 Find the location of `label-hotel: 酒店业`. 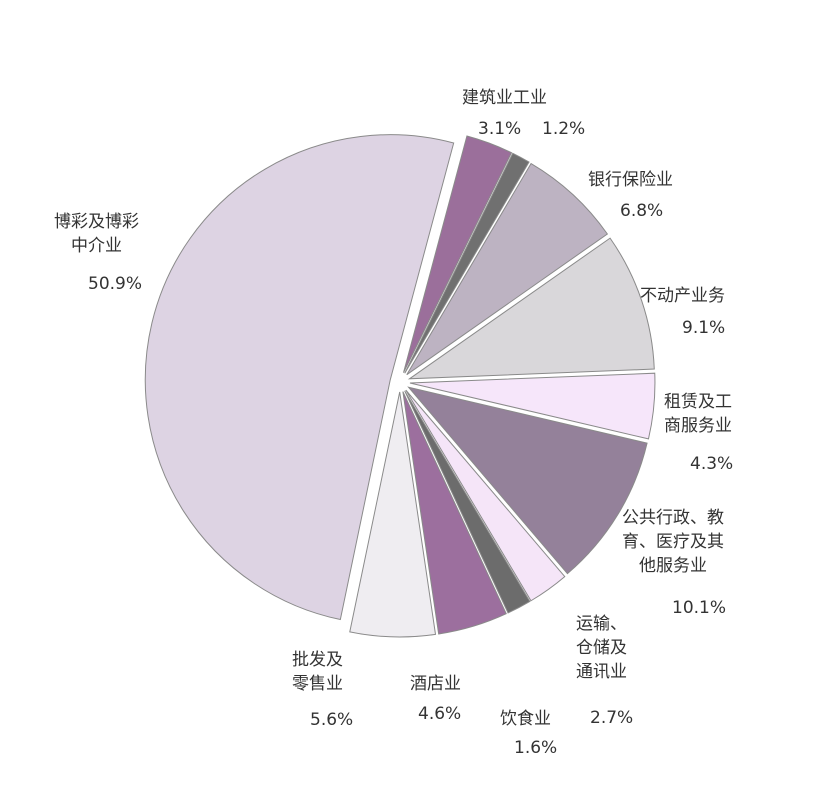

label-hotel: 酒店业 is located at coordinates (435, 684).